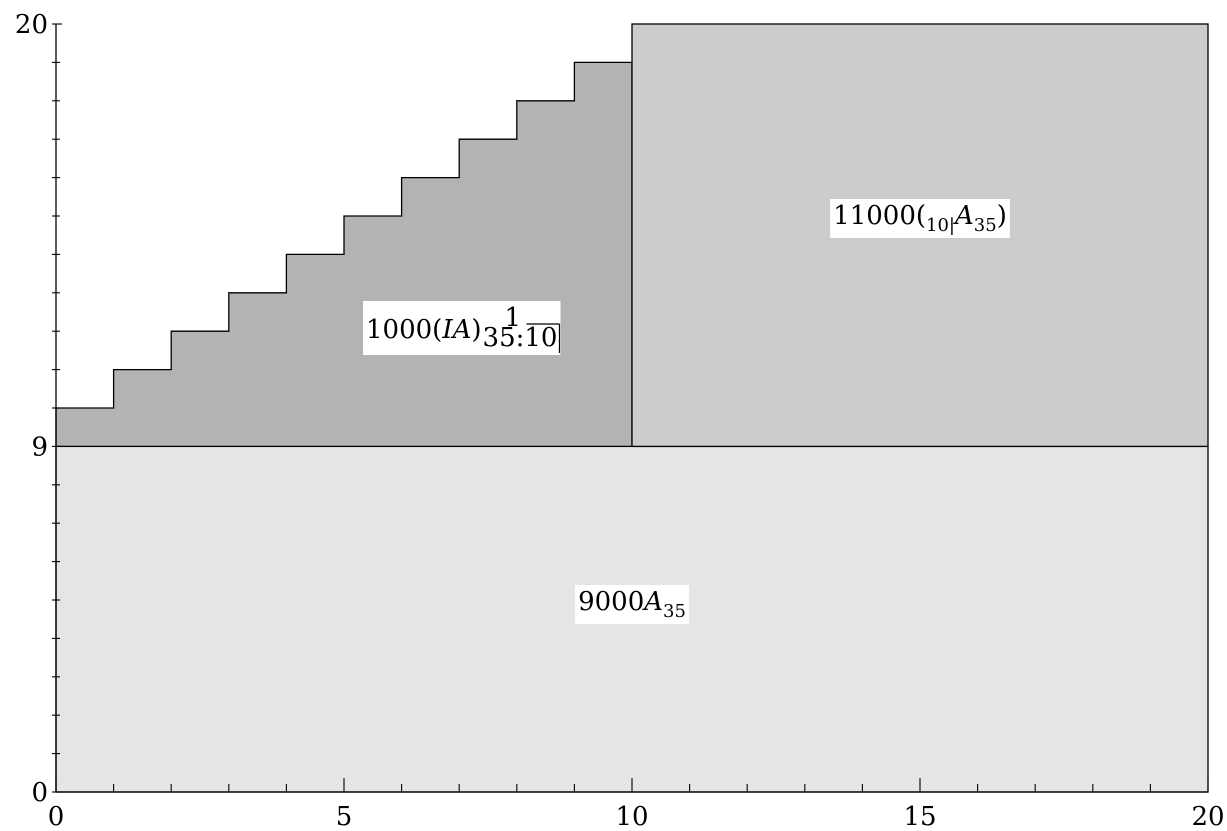 Image resolution: width=1227 pixels, height=831 pixels. I want to click on label-increasing: 1000(IA) 1 35:10, so click(462, 328).